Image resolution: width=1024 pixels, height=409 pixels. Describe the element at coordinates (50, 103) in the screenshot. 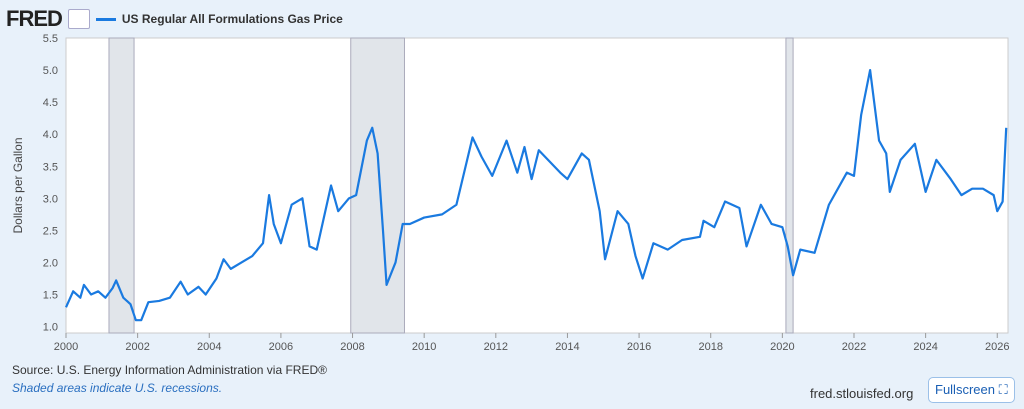

I see `y-tick-label: 4.5` at that location.